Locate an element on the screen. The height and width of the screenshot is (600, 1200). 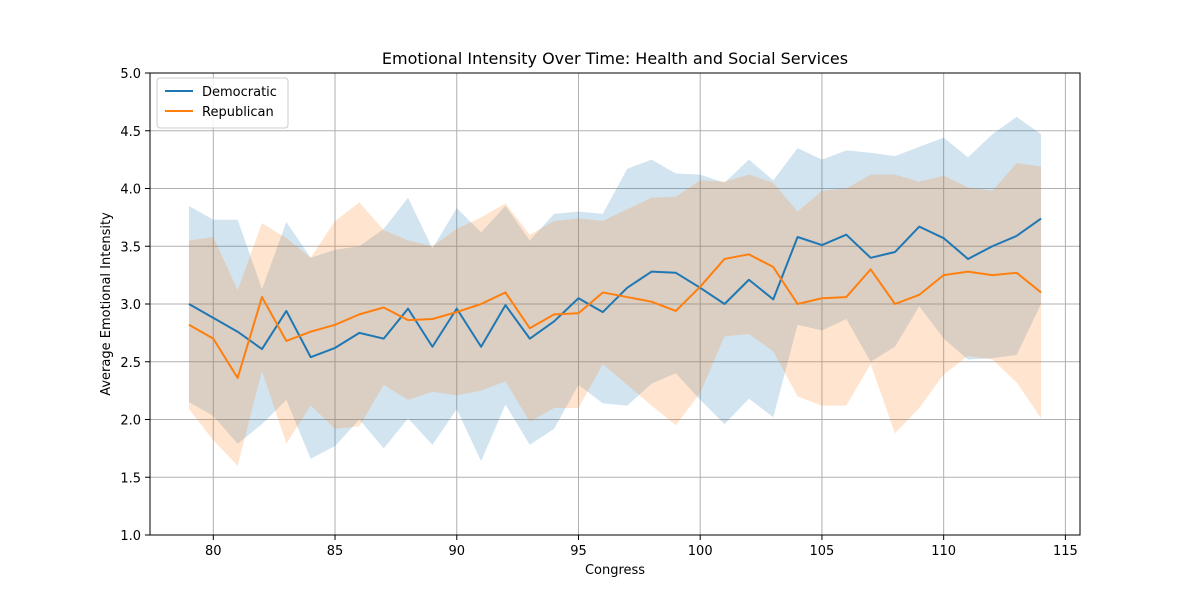
x-tick-label-115: 115 is located at coordinates (1065, 551).